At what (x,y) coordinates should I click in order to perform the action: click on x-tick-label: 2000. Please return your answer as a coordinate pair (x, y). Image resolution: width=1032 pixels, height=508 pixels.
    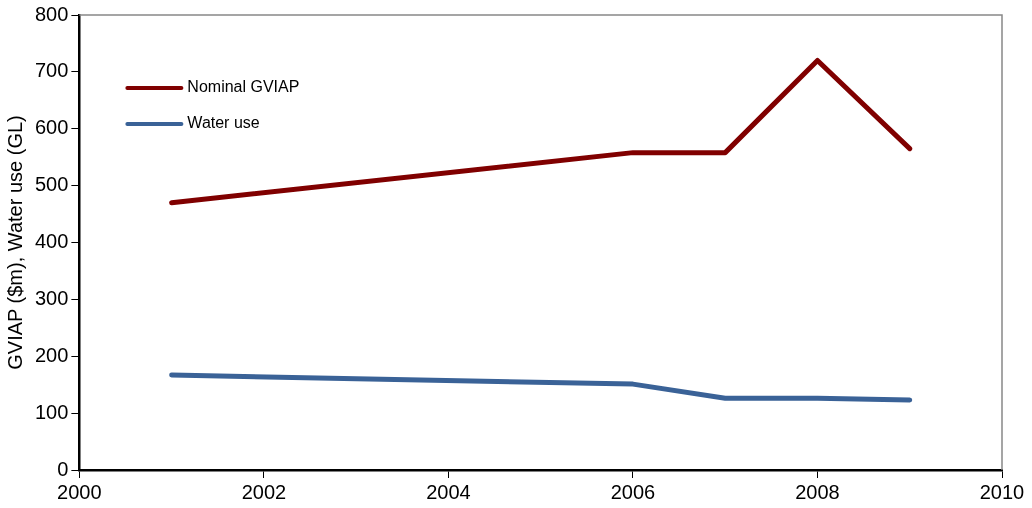
    Looking at the image, I should click on (79, 491).